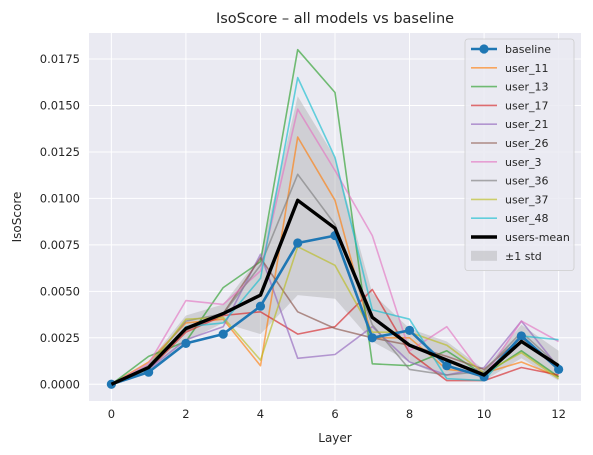 The image size is (593, 455). What do you see at coordinates (111, 414) in the screenshot?
I see `x-tick-label: 0` at bounding box center [111, 414].